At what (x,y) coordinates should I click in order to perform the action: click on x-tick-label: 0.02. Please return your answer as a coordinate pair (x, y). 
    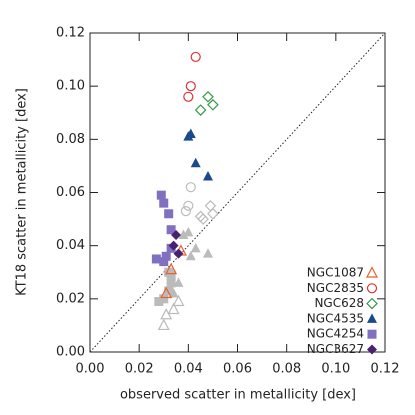
    Looking at the image, I should click on (139, 369).